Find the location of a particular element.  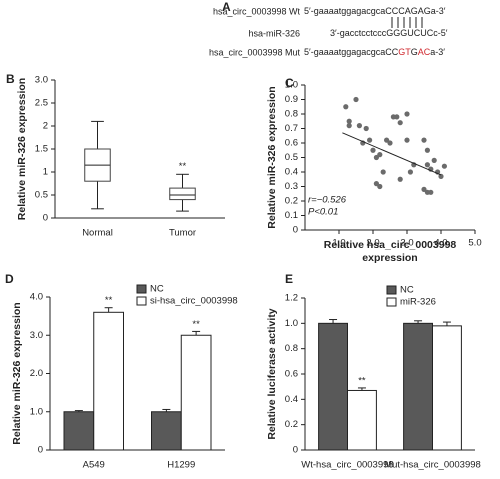

sequence-segment: 3′-gacctcctcccGGGUCUCc-5′ is located at coordinates (389, 33).